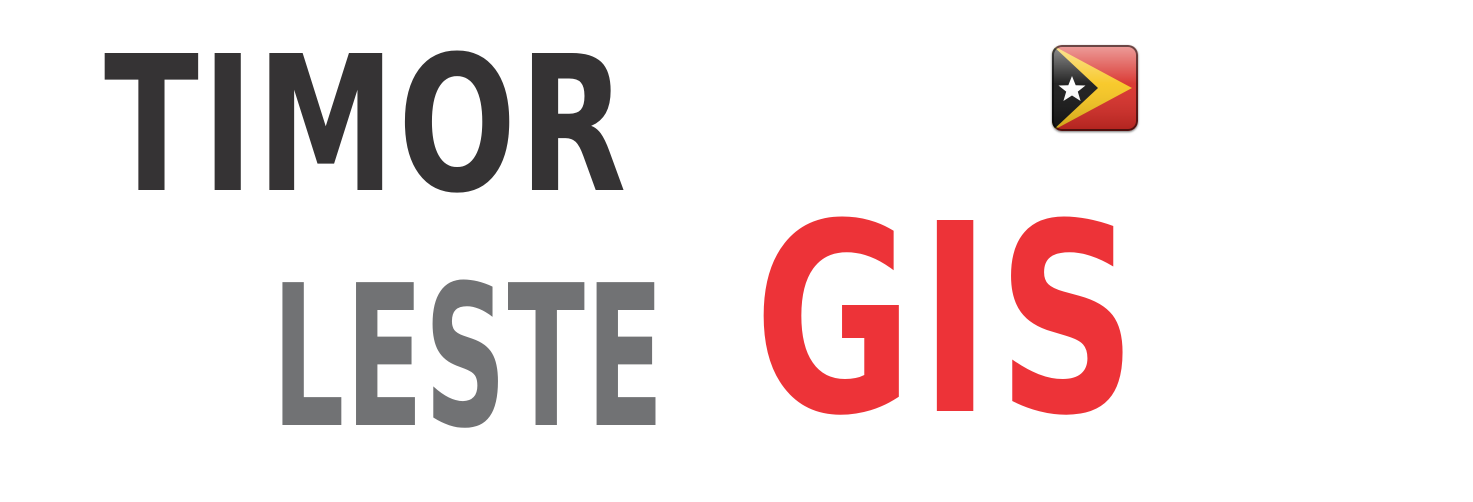 The height and width of the screenshot is (502, 1473). I want to click on logo-word-leste: LESTE, so click(468, 358).